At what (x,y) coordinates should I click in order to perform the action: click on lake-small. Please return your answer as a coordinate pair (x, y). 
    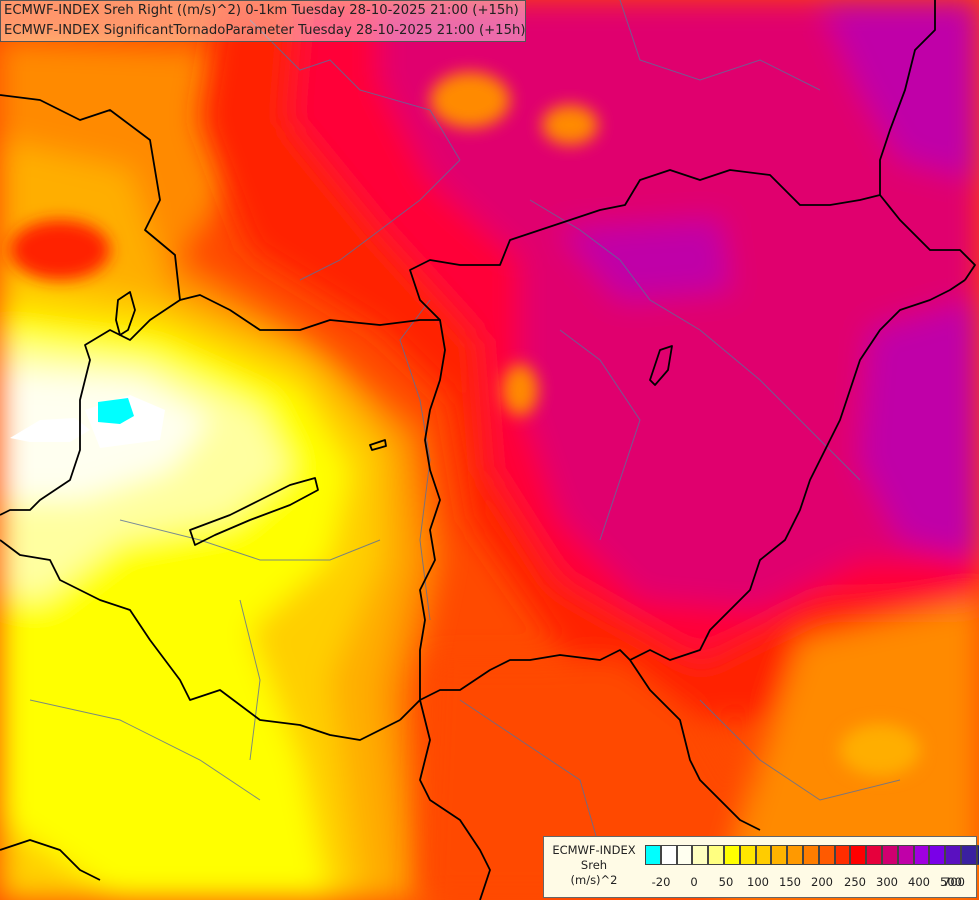
    Looking at the image, I should click on (378, 445).